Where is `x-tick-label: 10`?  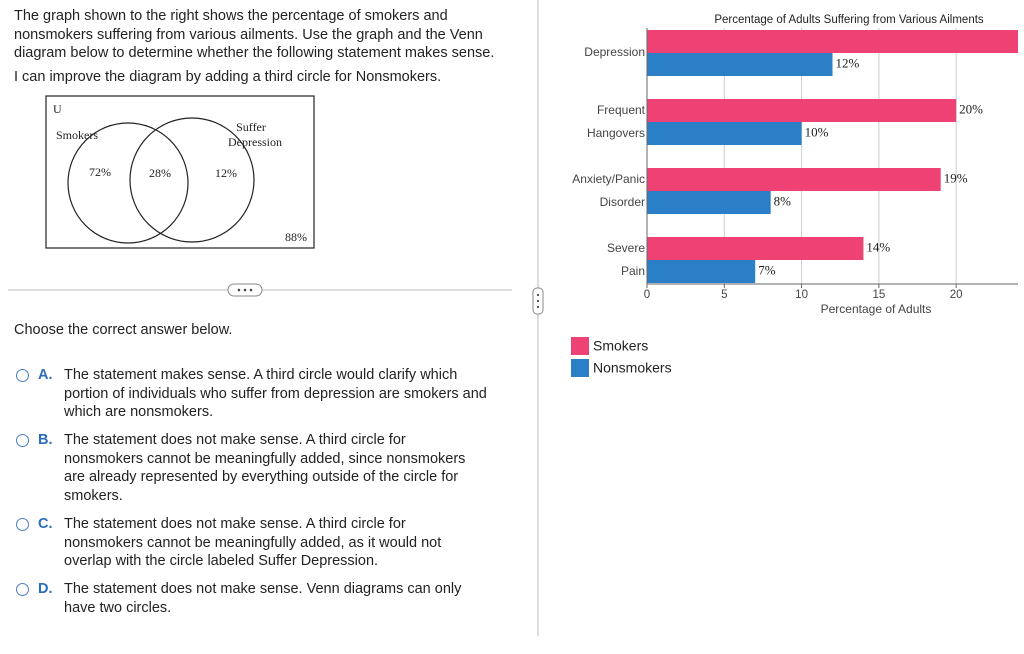
x-tick-label: 10 is located at coordinates (801, 295).